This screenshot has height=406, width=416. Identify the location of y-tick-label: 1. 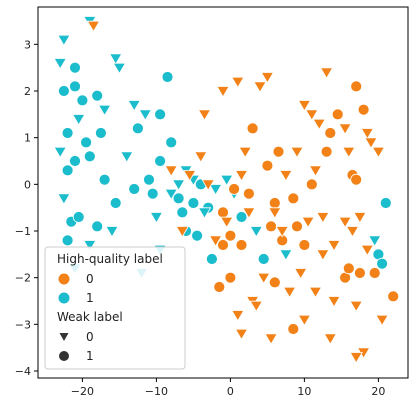
(27, 138).